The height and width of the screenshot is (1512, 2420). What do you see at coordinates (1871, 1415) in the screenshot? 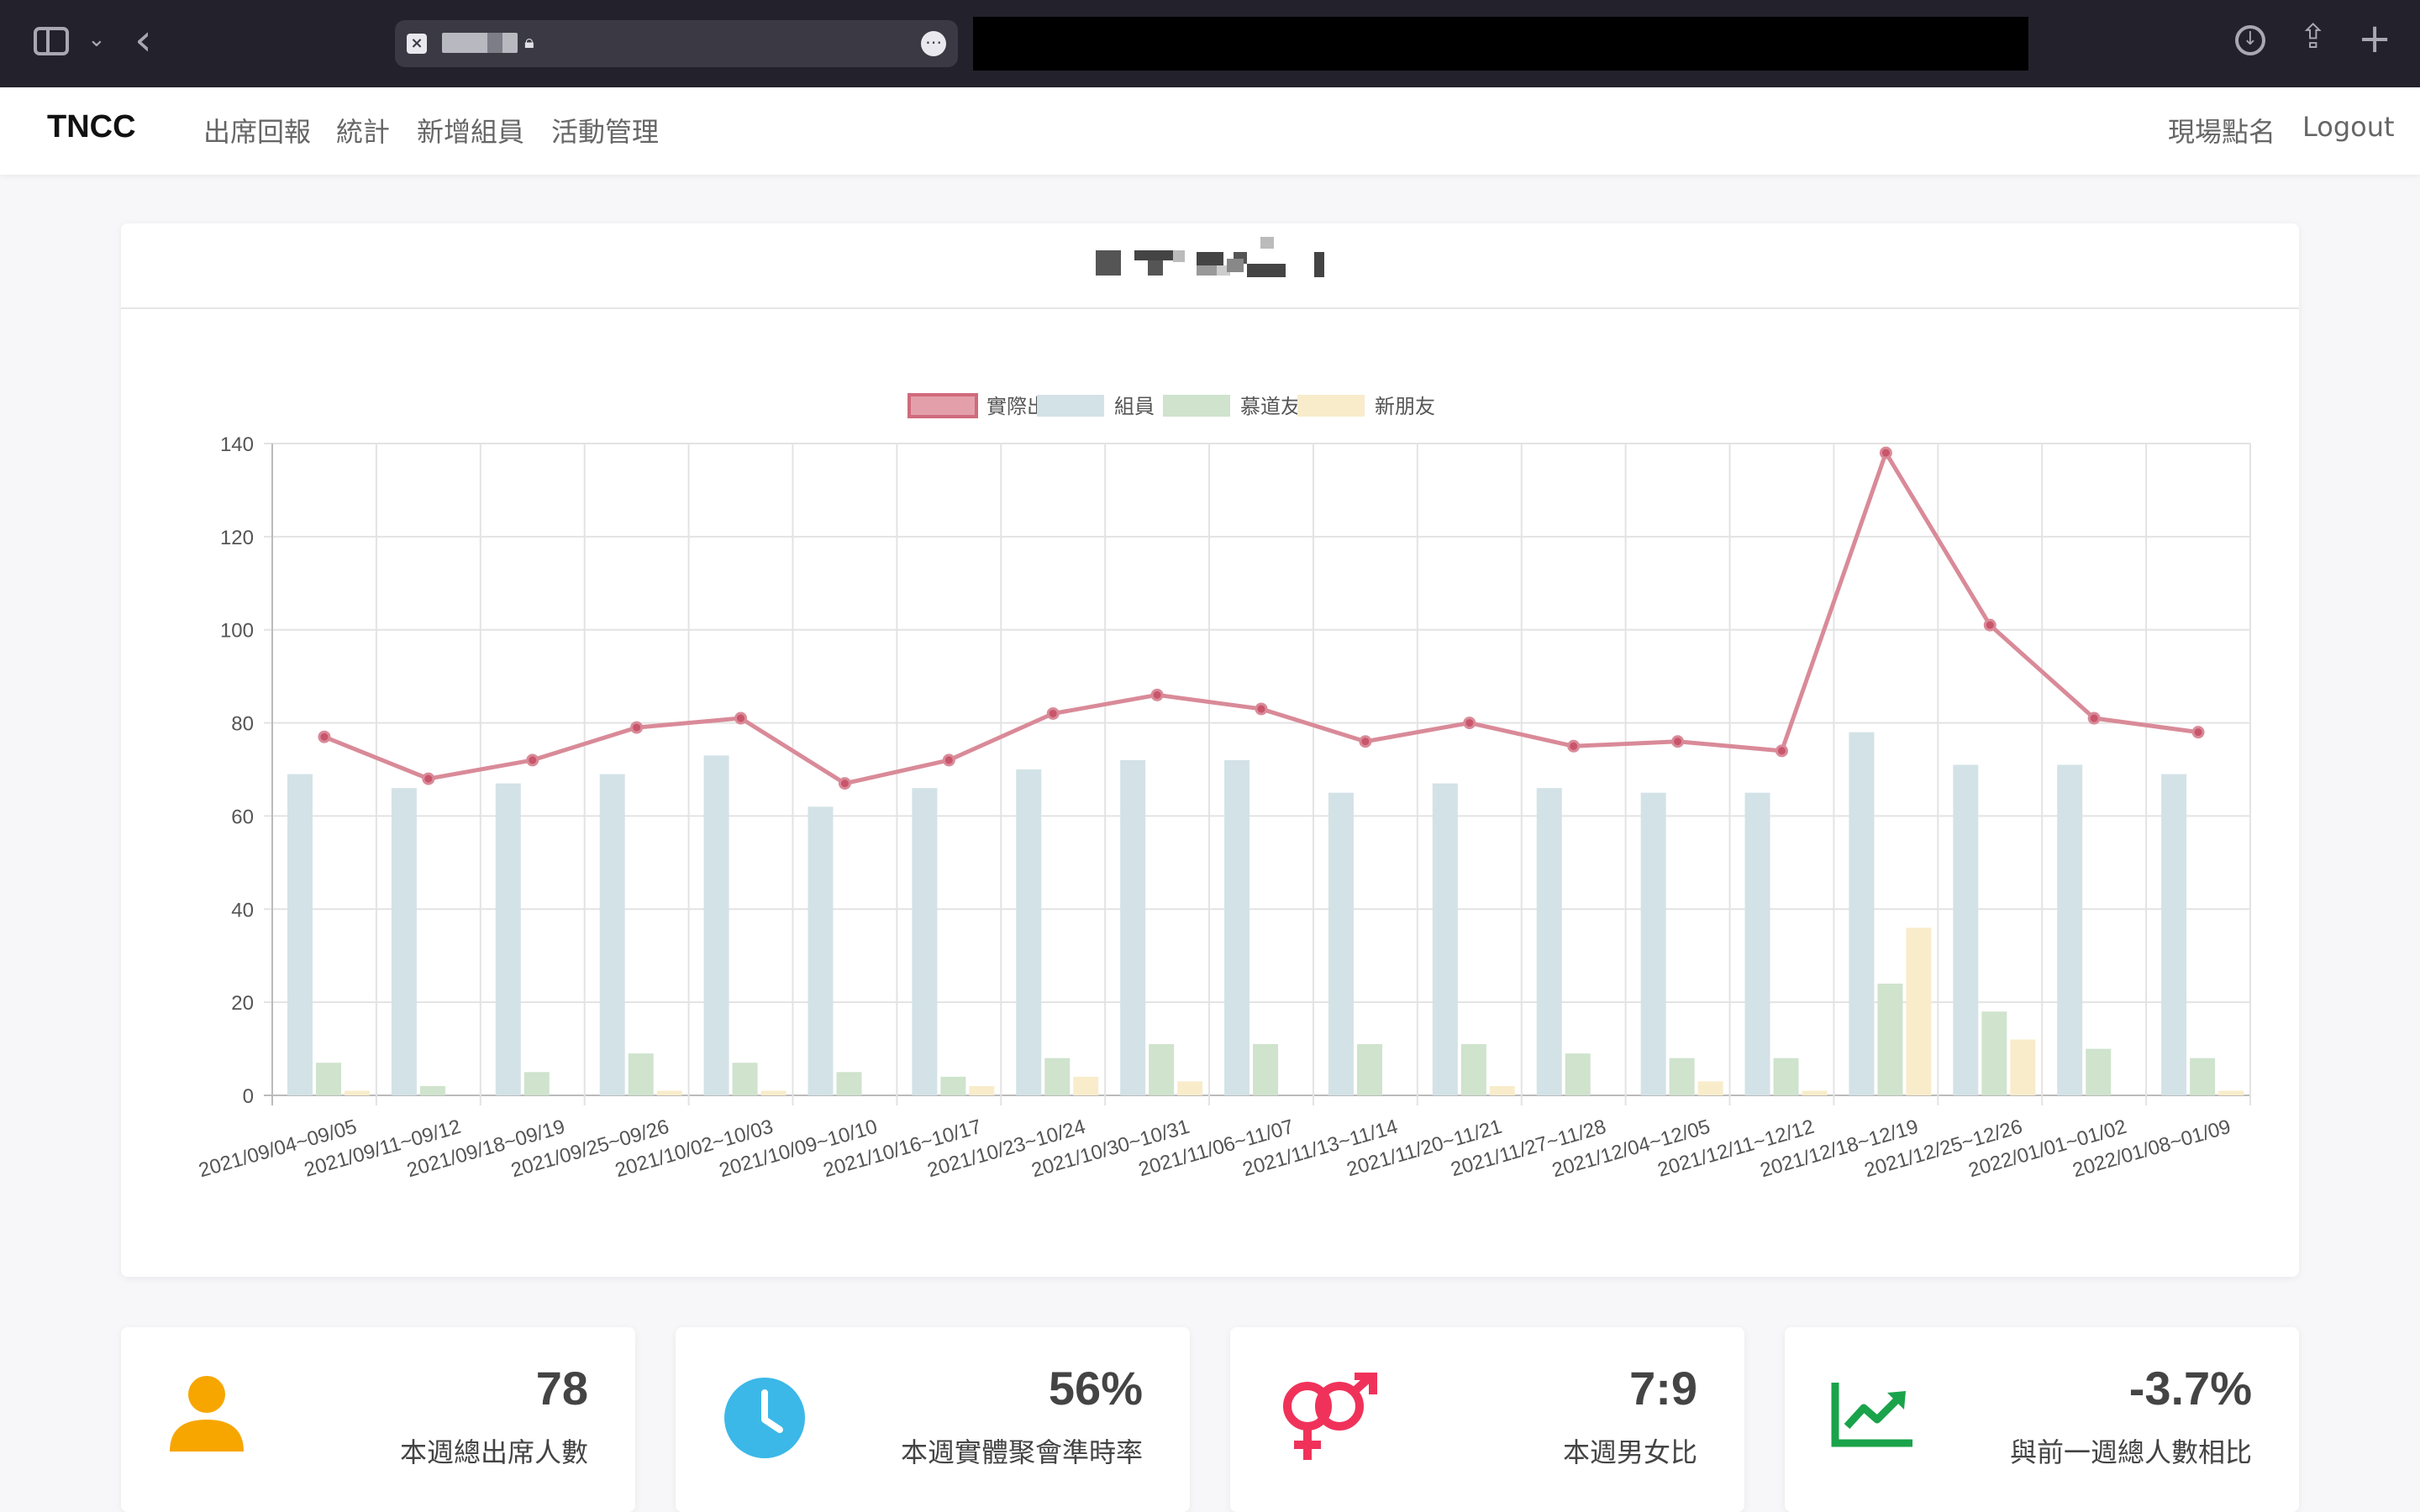
I see `trend-up-icon` at bounding box center [1871, 1415].